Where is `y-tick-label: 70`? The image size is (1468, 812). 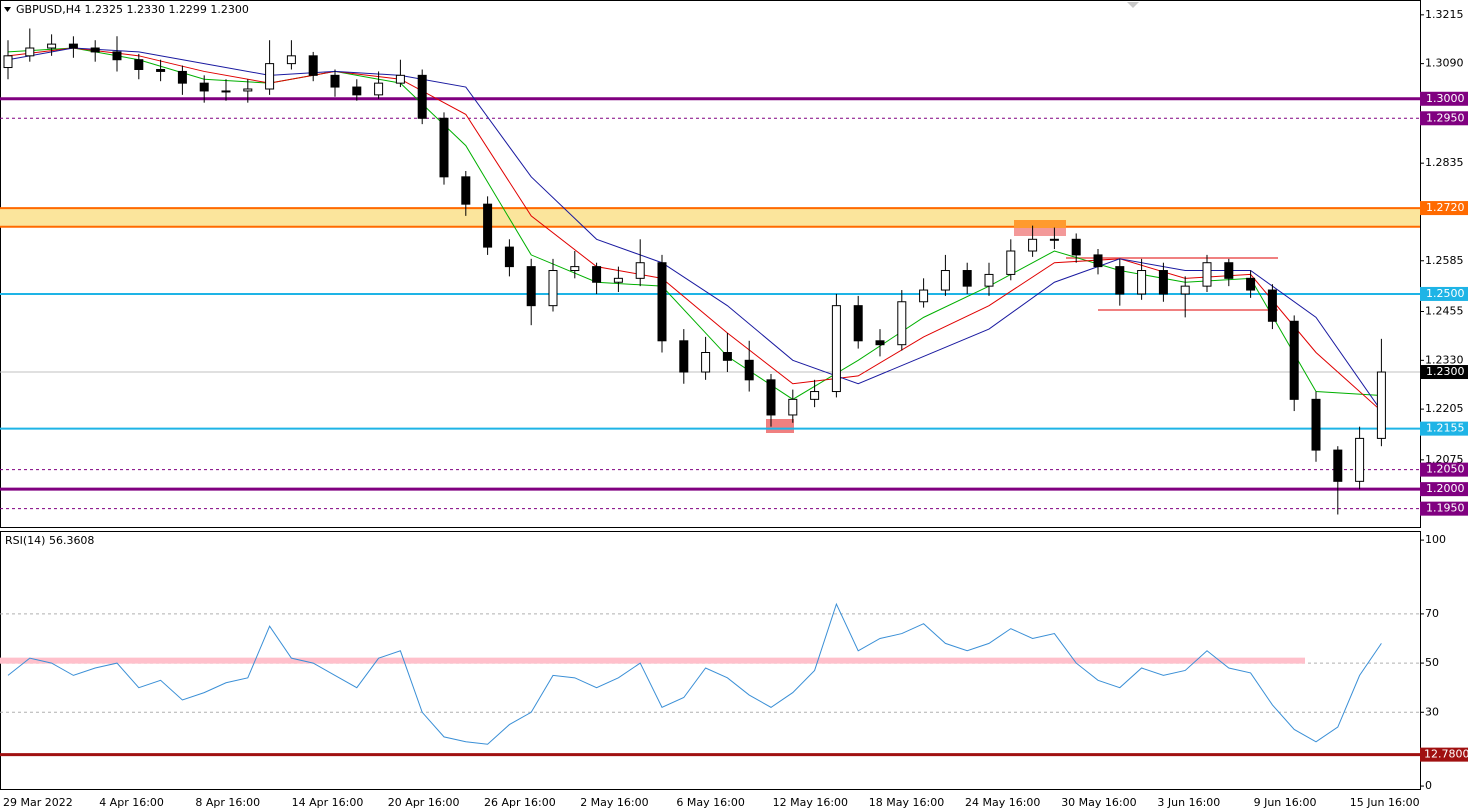
y-tick-label: 70 is located at coordinates (1432, 613).